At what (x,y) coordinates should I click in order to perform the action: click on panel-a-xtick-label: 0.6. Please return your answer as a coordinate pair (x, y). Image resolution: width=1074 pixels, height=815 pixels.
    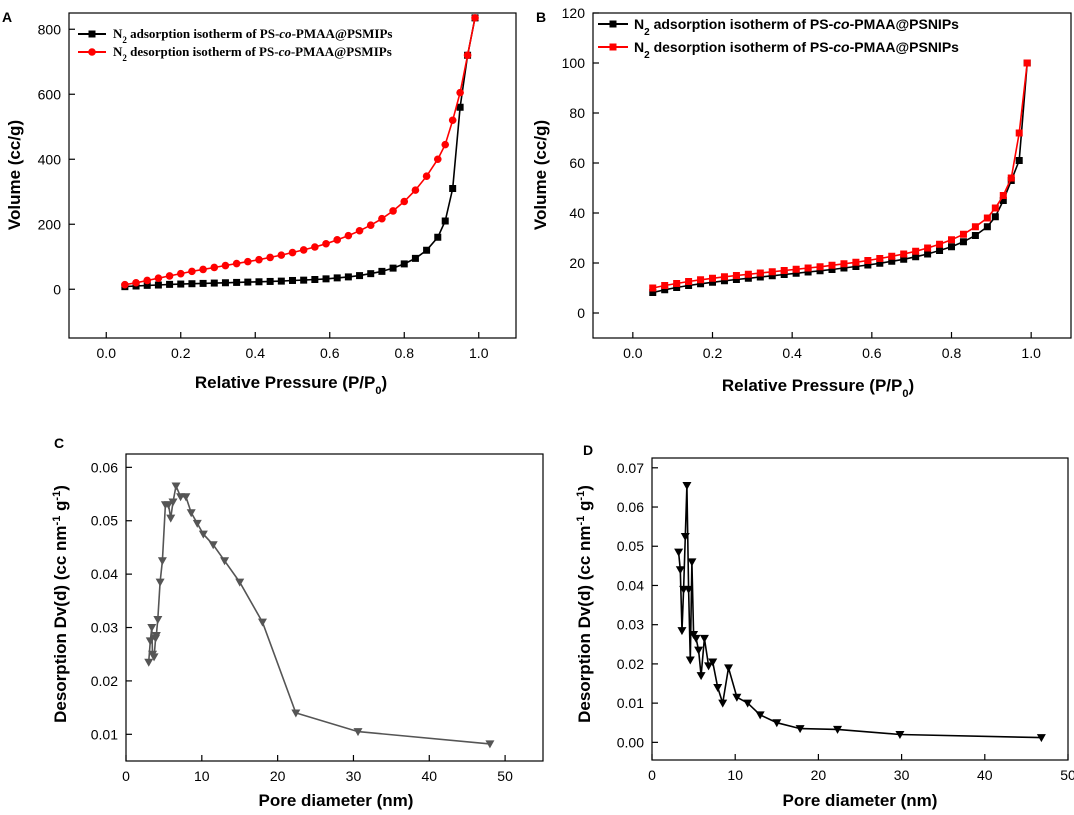
    Looking at the image, I should click on (330, 353).